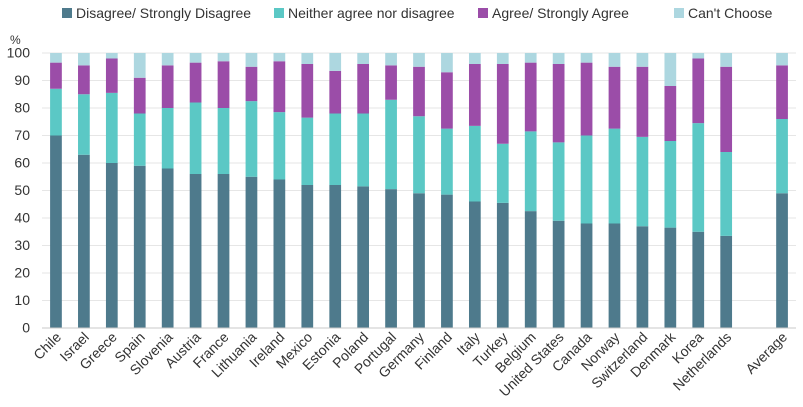 The height and width of the screenshot is (407, 803). Describe the element at coordinates (22, 300) in the screenshot. I see `y-tick-label: 10` at that location.